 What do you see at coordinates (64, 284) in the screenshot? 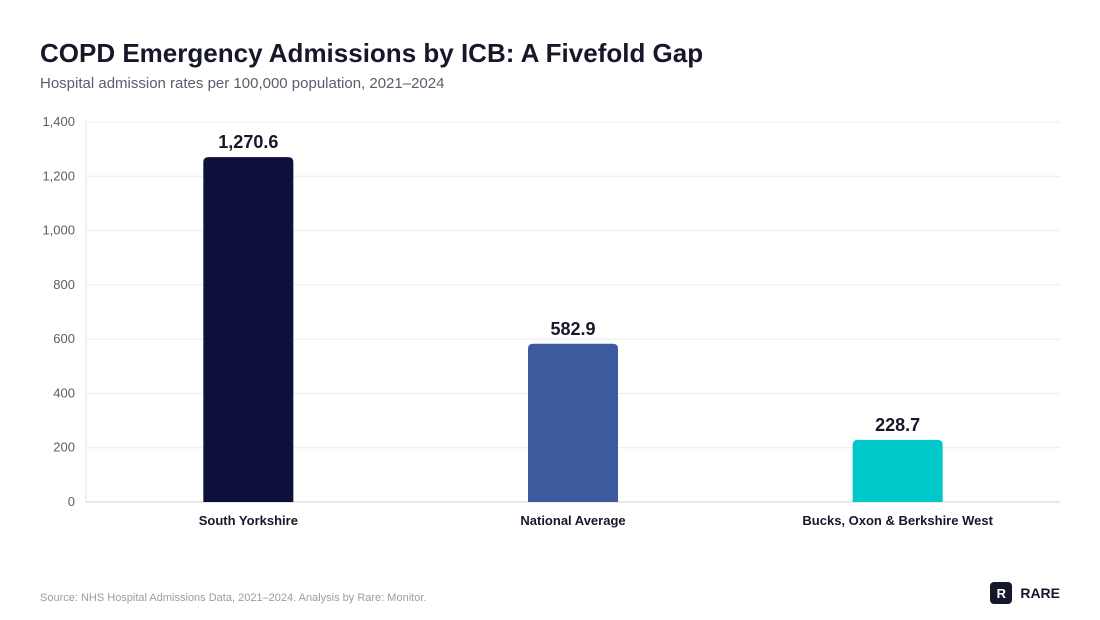
I see `y-tick-label: 800` at bounding box center [64, 284].